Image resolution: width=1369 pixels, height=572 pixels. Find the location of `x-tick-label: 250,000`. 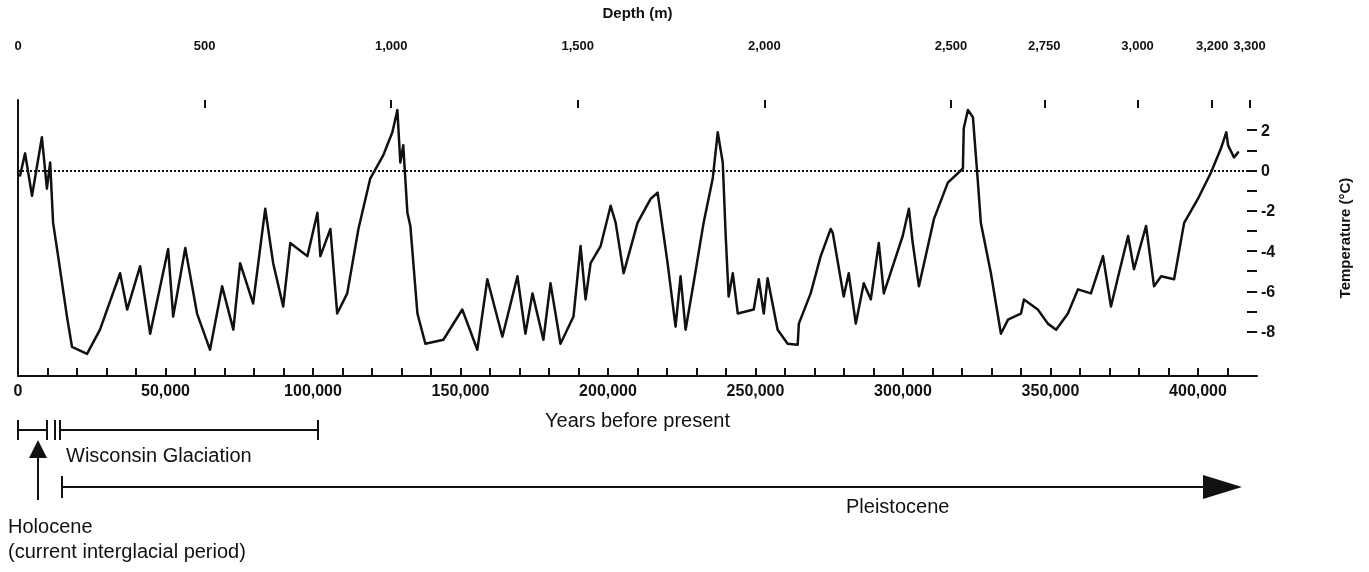

x-tick-label: 250,000 is located at coordinates (755, 390).